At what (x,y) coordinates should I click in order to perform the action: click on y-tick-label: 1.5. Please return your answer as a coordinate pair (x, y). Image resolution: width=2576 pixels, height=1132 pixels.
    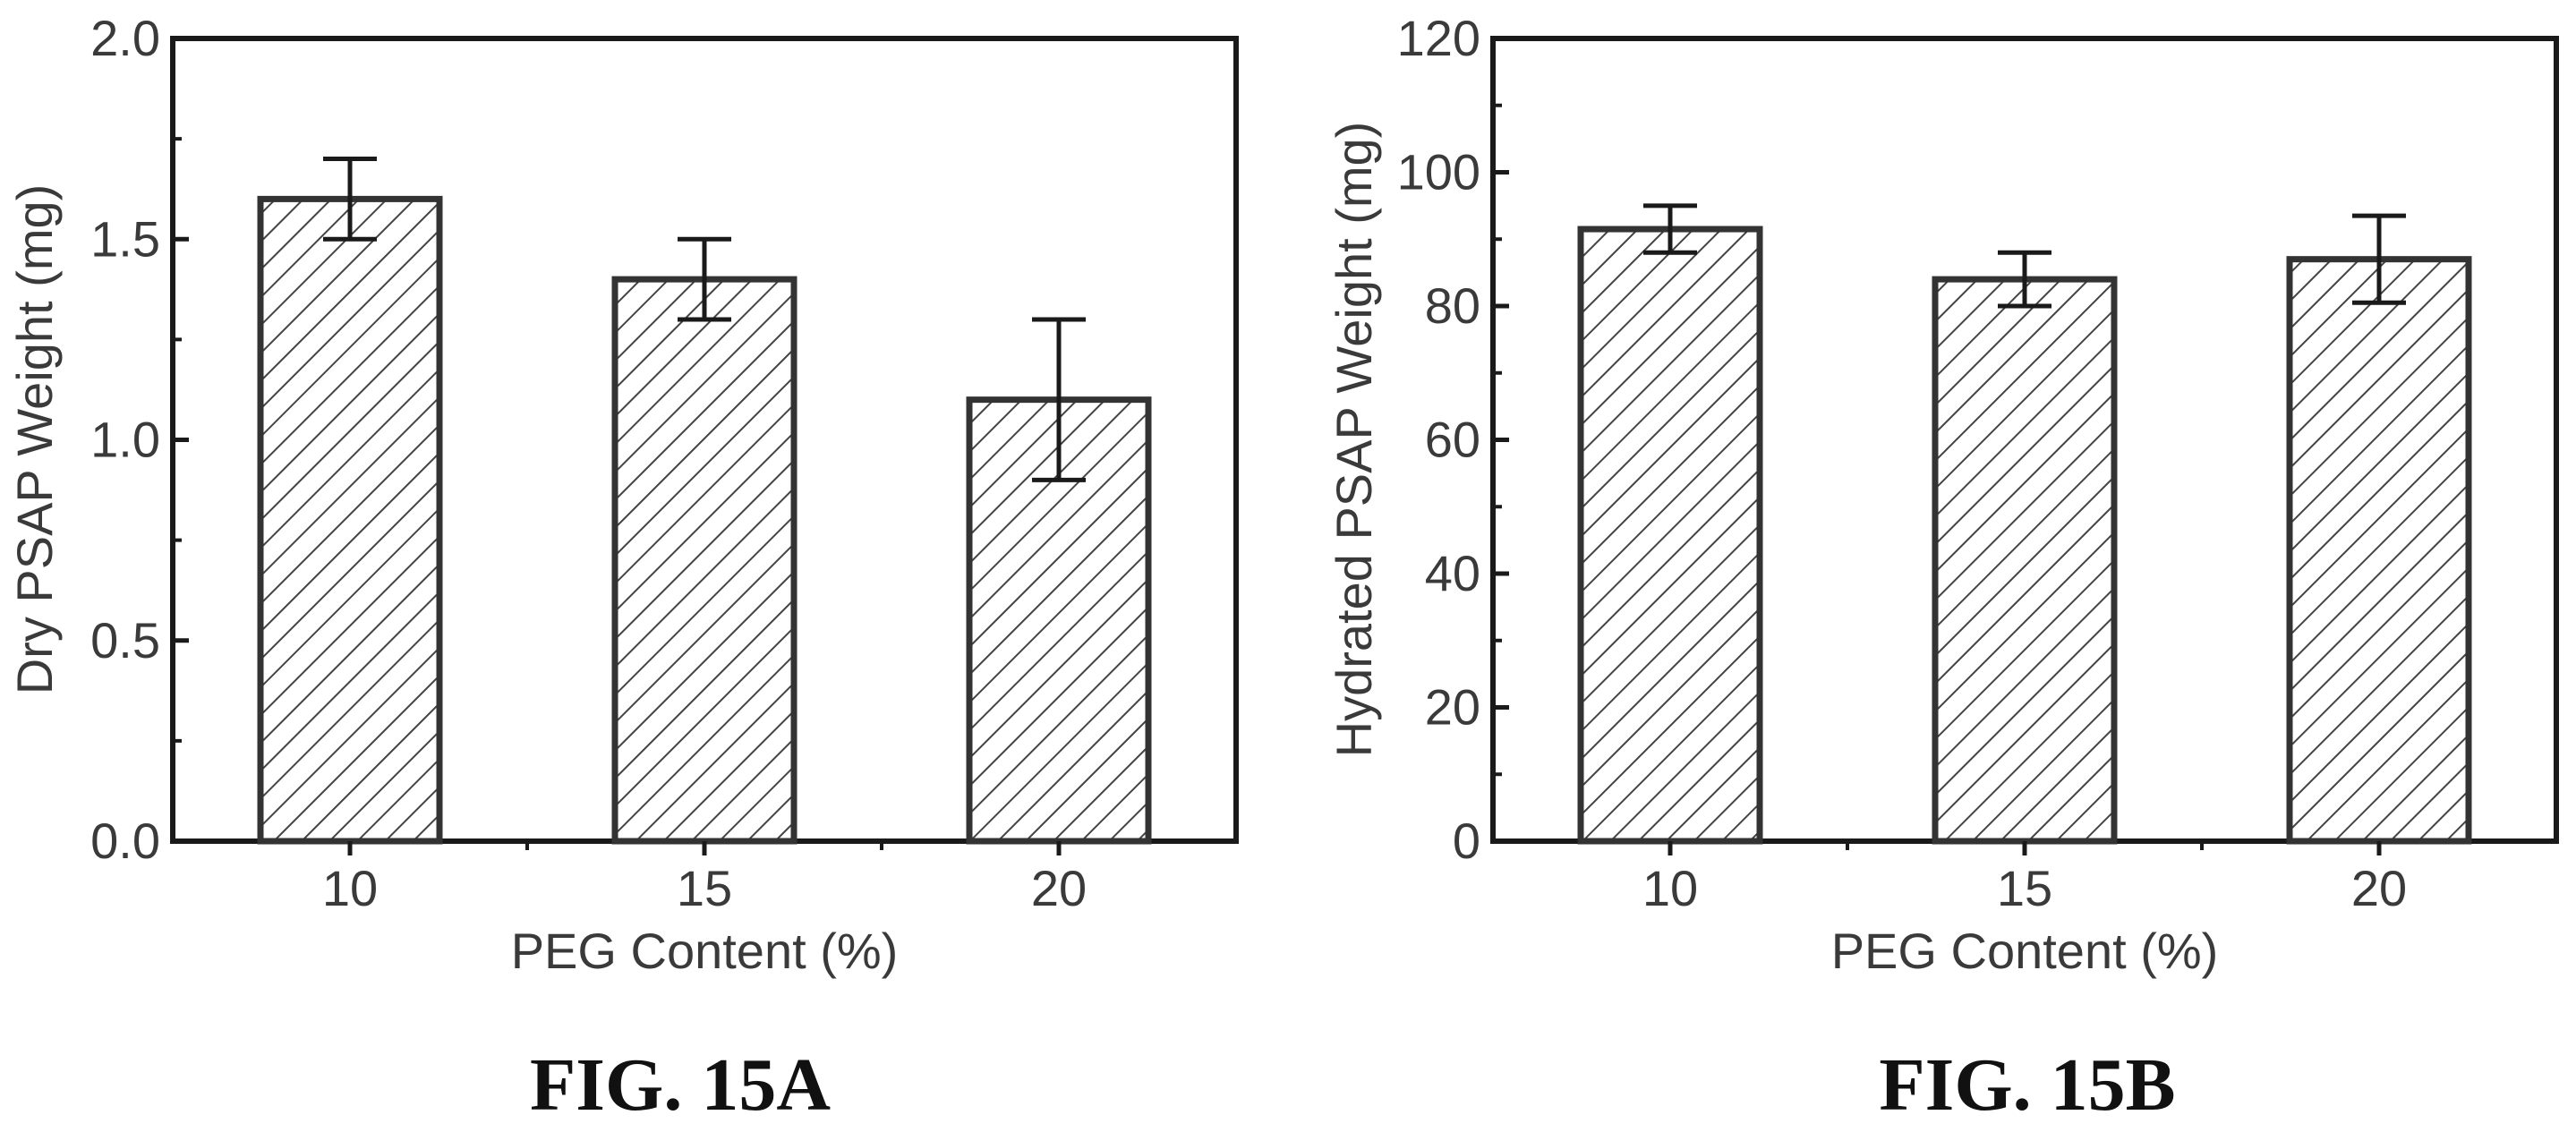
    Looking at the image, I should click on (125, 238).